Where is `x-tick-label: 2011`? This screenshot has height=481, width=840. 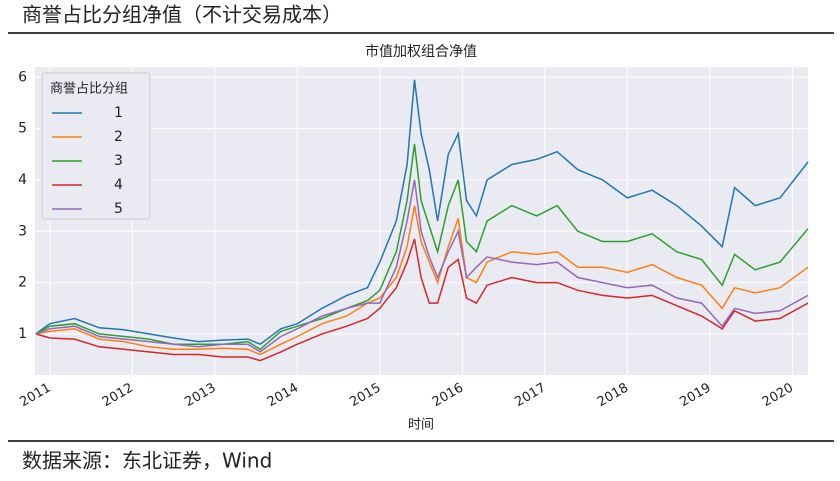 x-tick-label: 2011 is located at coordinates (35, 396).